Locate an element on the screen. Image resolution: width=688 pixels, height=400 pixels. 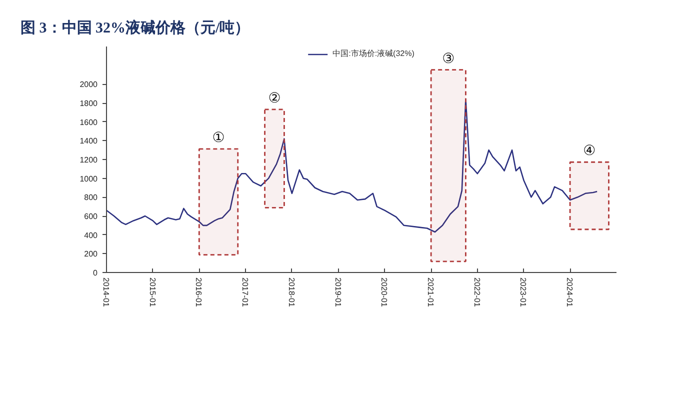
x-tick-label: 2014-01 is located at coordinates (106, 293).